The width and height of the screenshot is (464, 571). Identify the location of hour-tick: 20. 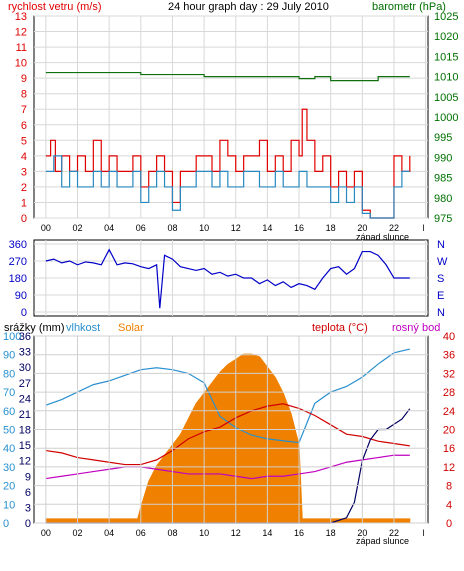
(362, 228).